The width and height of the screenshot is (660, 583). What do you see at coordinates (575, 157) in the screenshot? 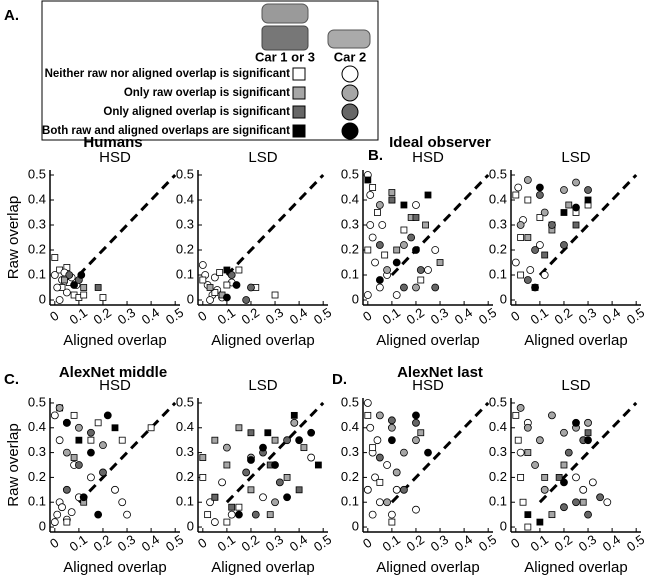
I see `subplot-title: LSD` at bounding box center [575, 157].